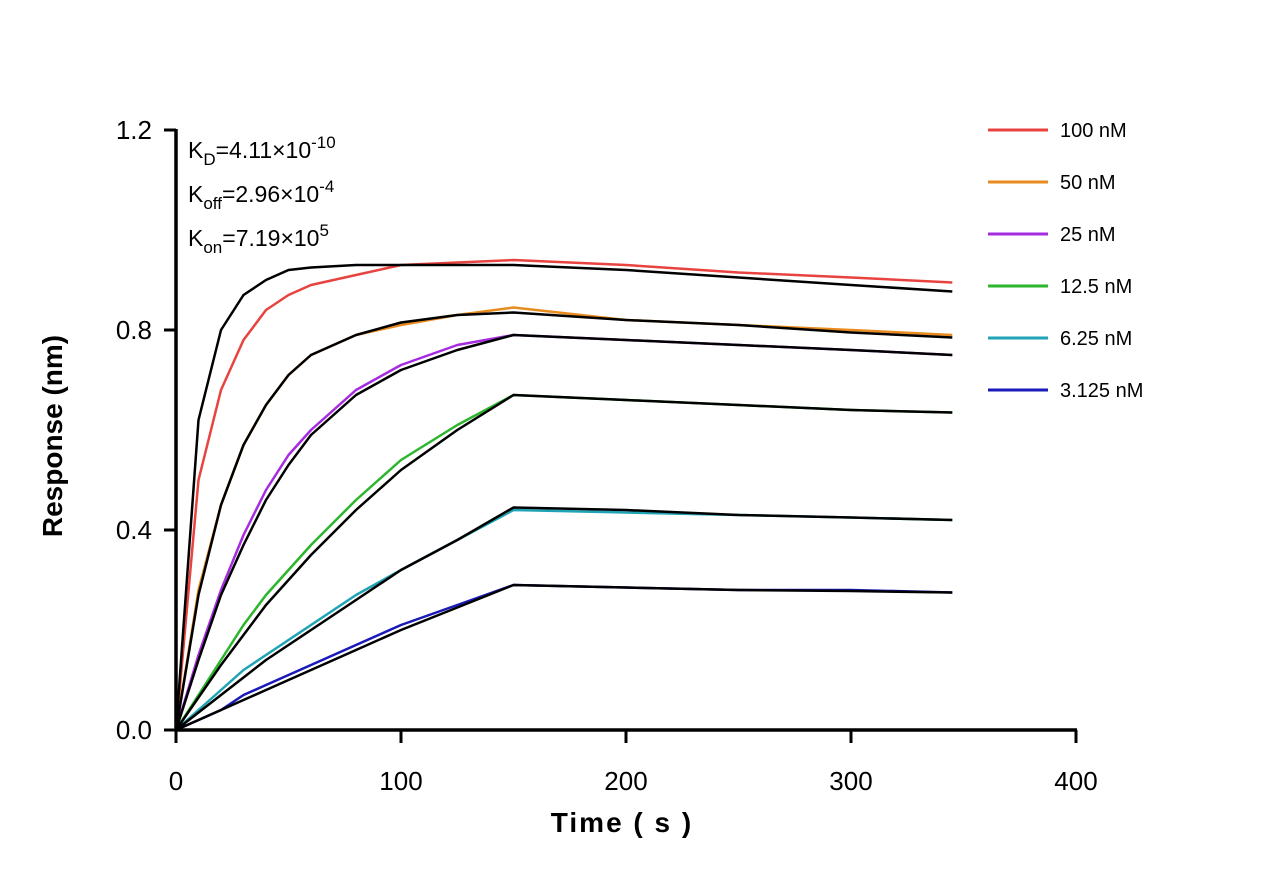  Describe the element at coordinates (270, 194) in the screenshot. I see `annotation-text: =2.96×10` at that location.